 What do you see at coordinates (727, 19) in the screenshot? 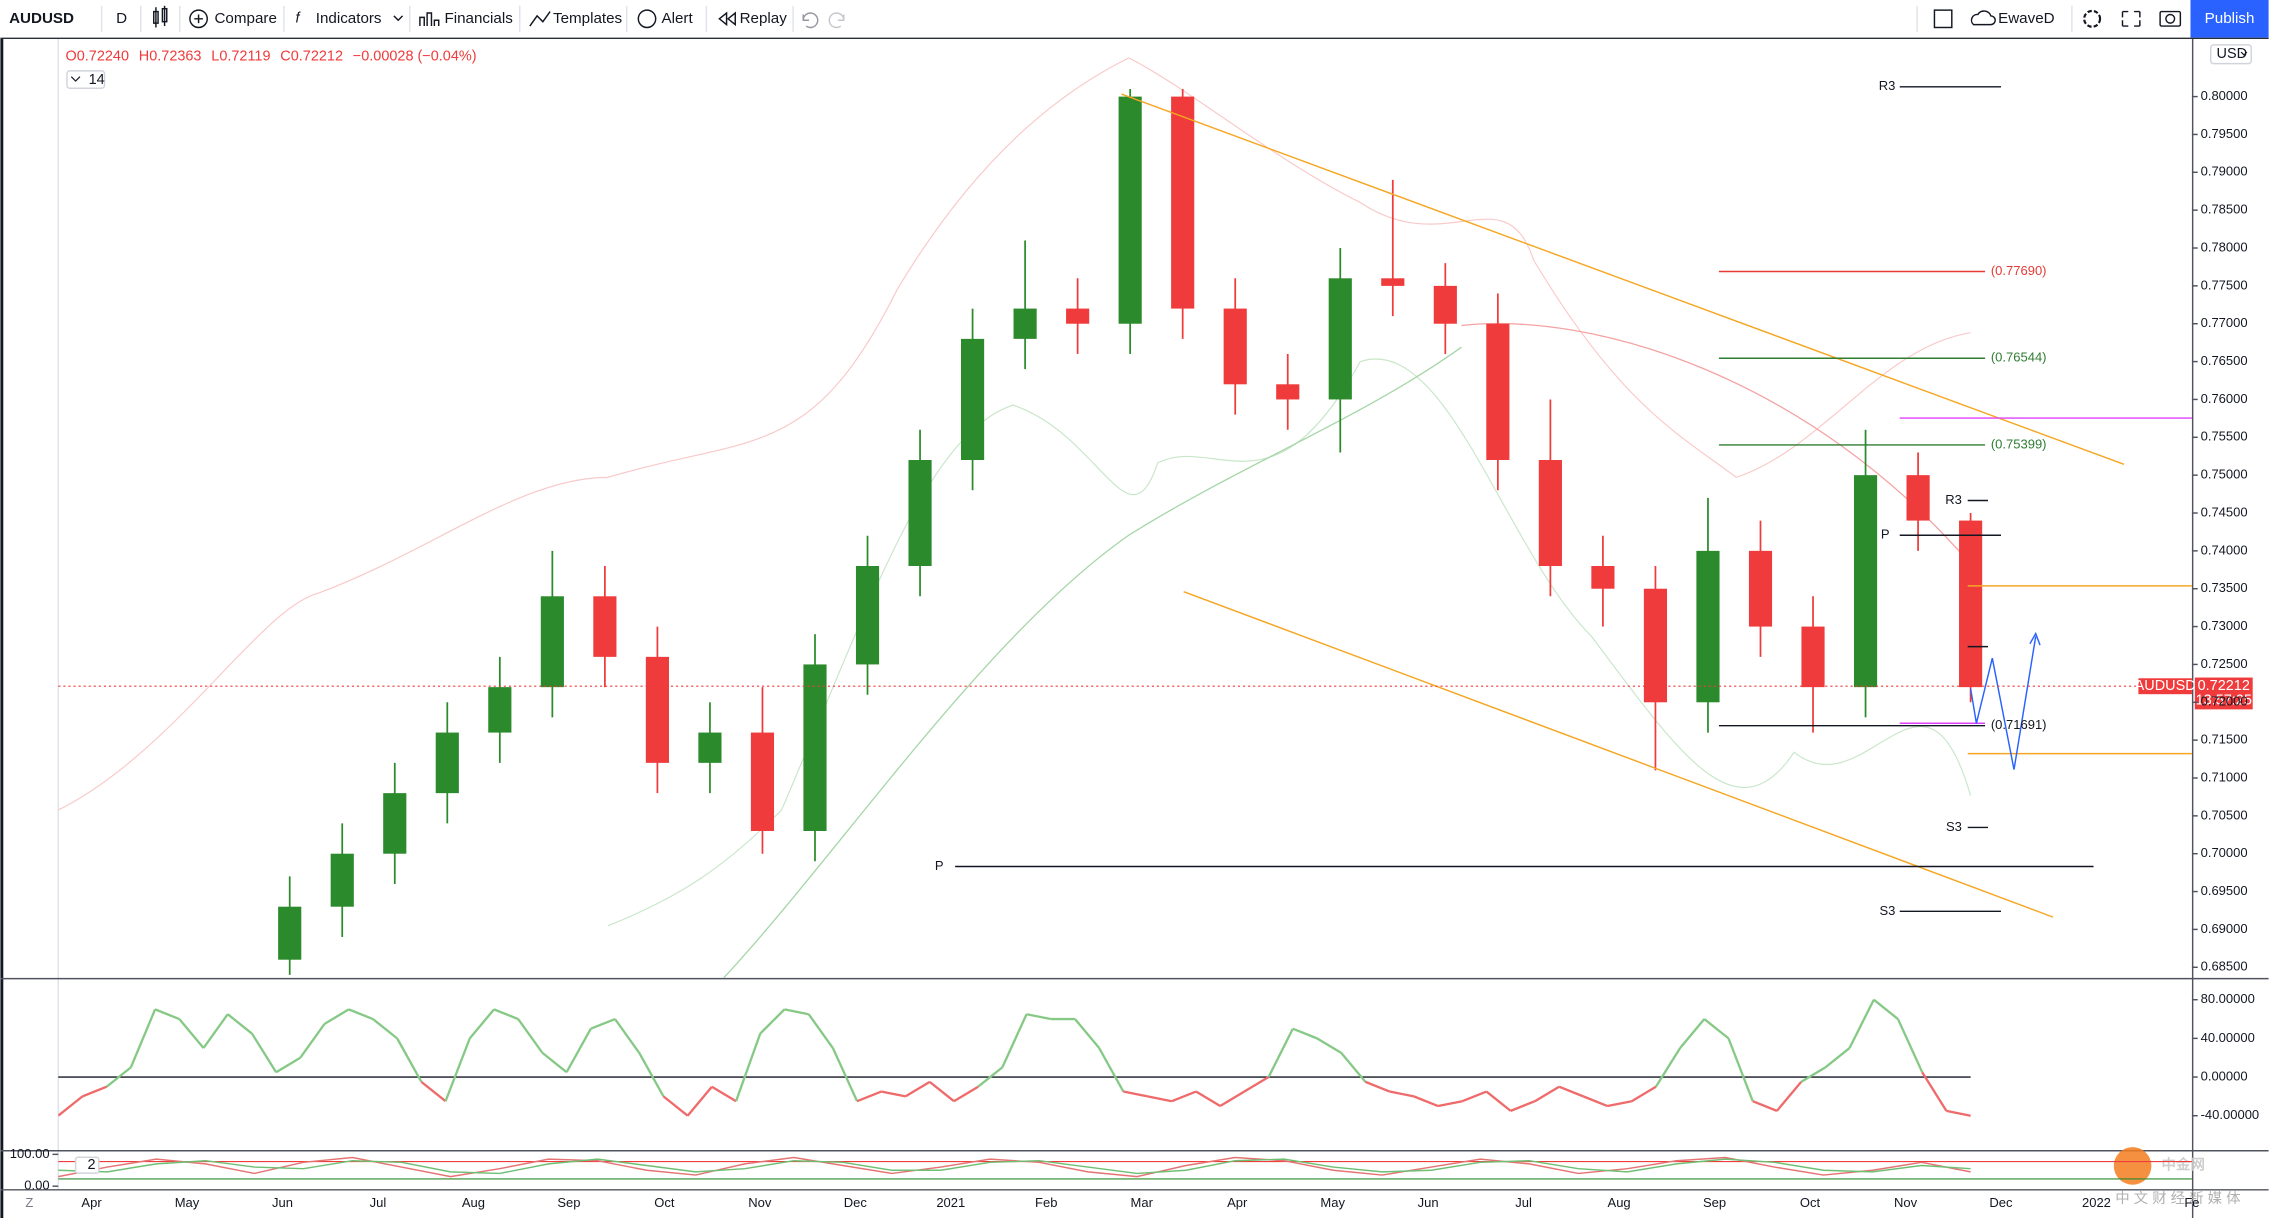
I see `replay-icon` at bounding box center [727, 19].